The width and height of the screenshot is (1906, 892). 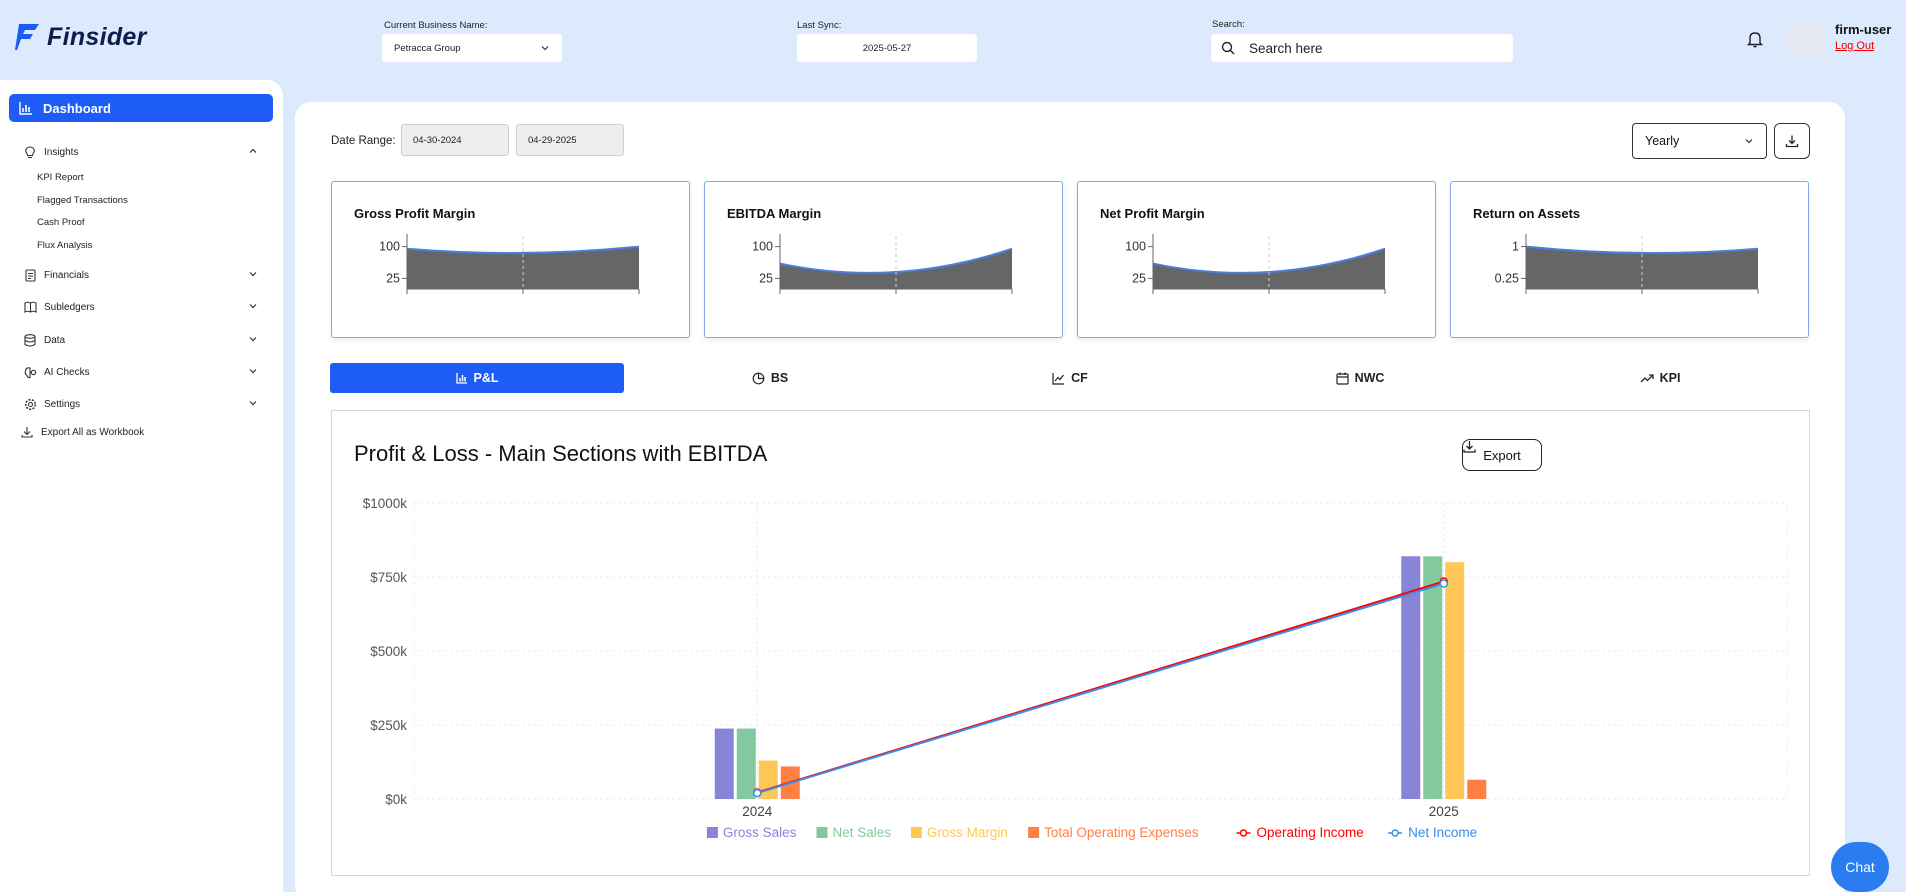 I want to click on tab-cf: CF, so click(x=1070, y=378).